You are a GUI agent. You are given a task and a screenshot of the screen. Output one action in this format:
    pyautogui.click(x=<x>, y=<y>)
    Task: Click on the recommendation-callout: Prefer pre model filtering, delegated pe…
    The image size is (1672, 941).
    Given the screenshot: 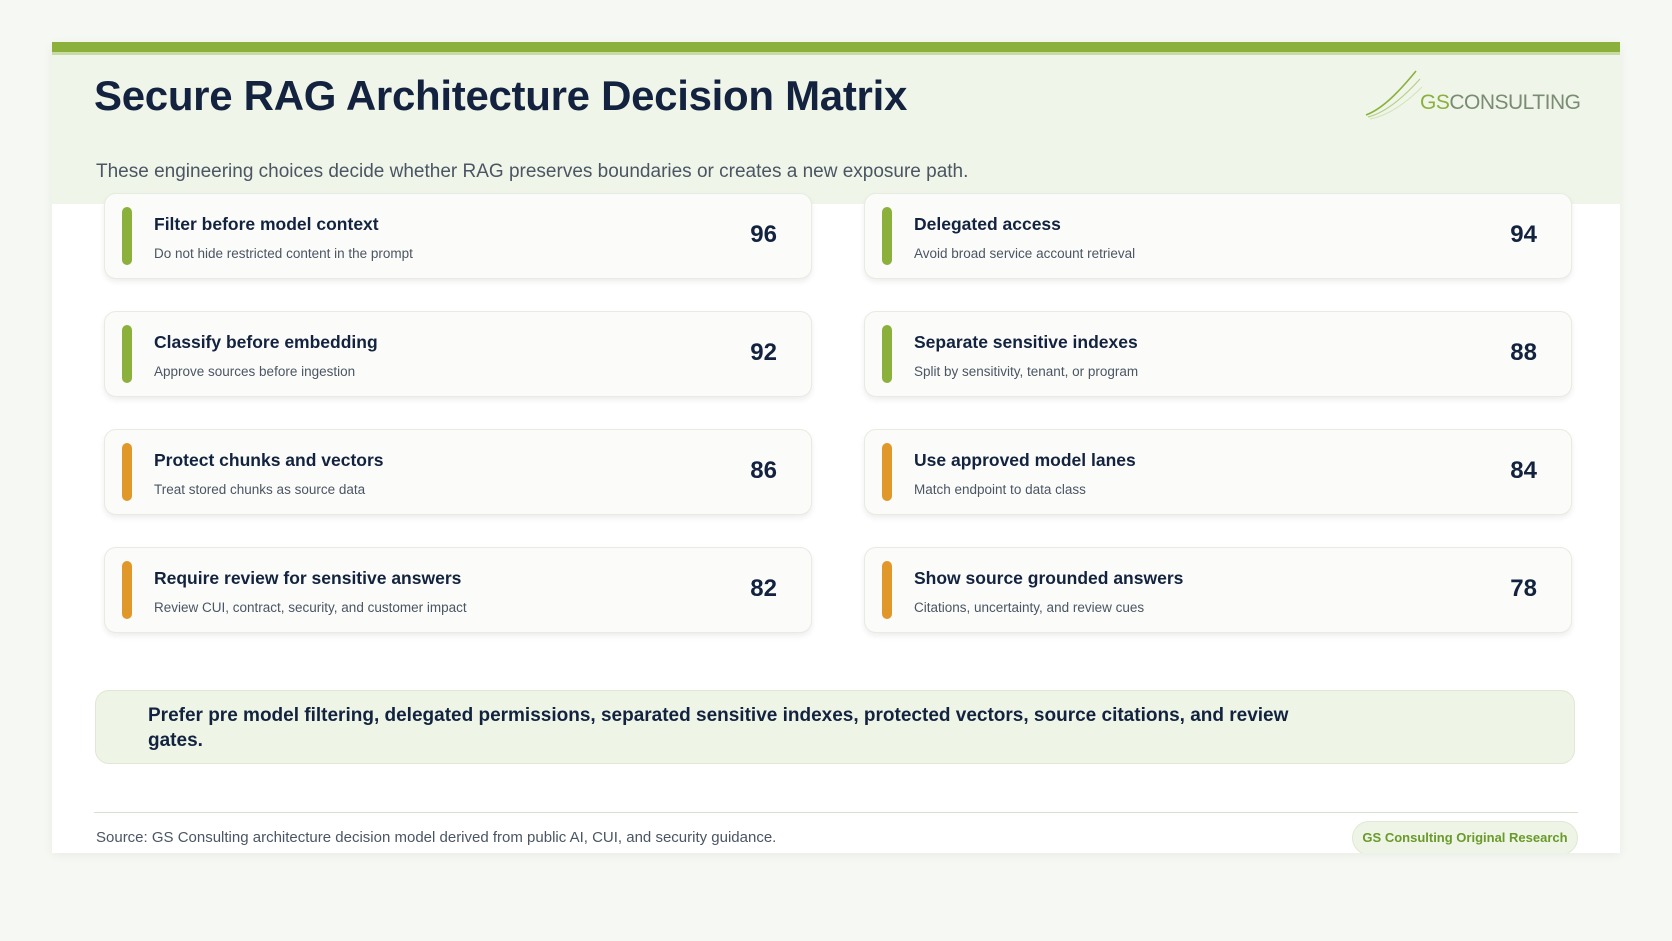 What is the action you would take?
    pyautogui.click(x=835, y=727)
    